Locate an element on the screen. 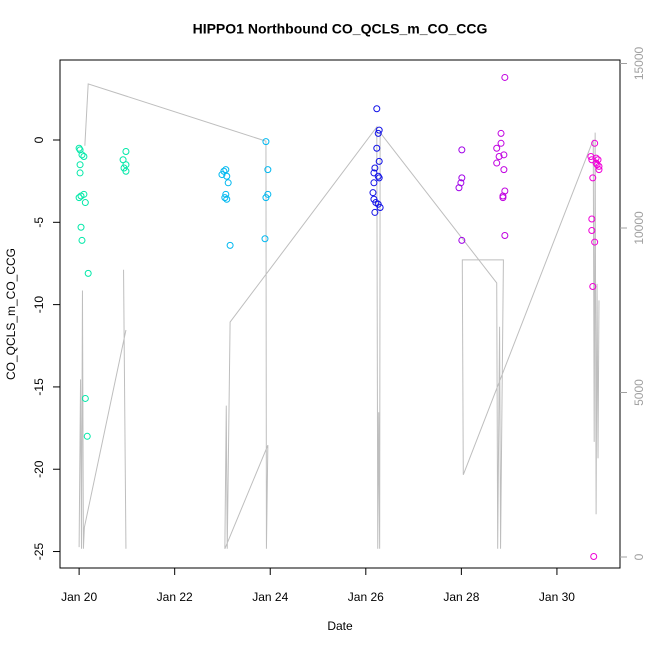 Image resolution: width=650 pixels, height=650 pixels. y2-tick-label: 15000 is located at coordinates (639, 63).